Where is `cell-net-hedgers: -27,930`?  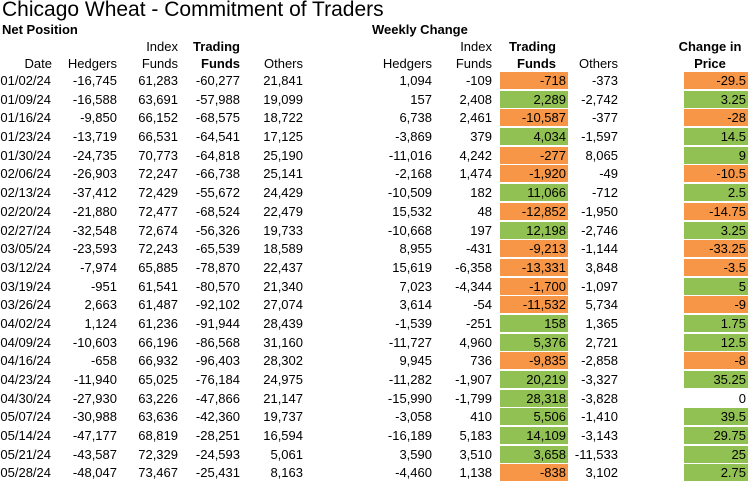 cell-net-hedgers: -27,930 is located at coordinates (94, 398).